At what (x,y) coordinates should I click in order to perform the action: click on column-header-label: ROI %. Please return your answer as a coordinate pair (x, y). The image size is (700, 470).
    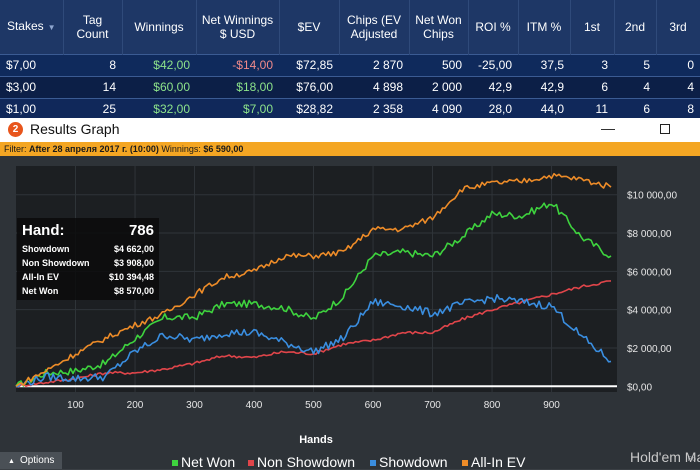
    Looking at the image, I should click on (493, 26).